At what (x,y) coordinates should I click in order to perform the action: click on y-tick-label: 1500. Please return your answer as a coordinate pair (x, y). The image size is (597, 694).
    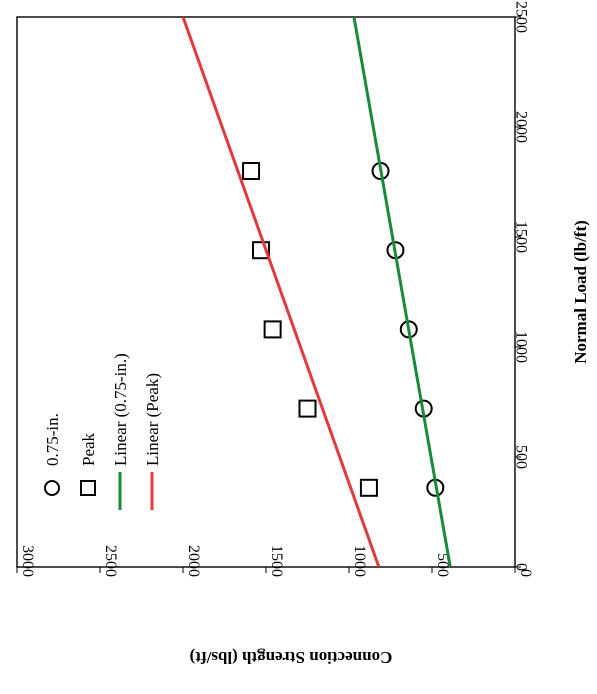
    Looking at the image, I should click on (276, 561).